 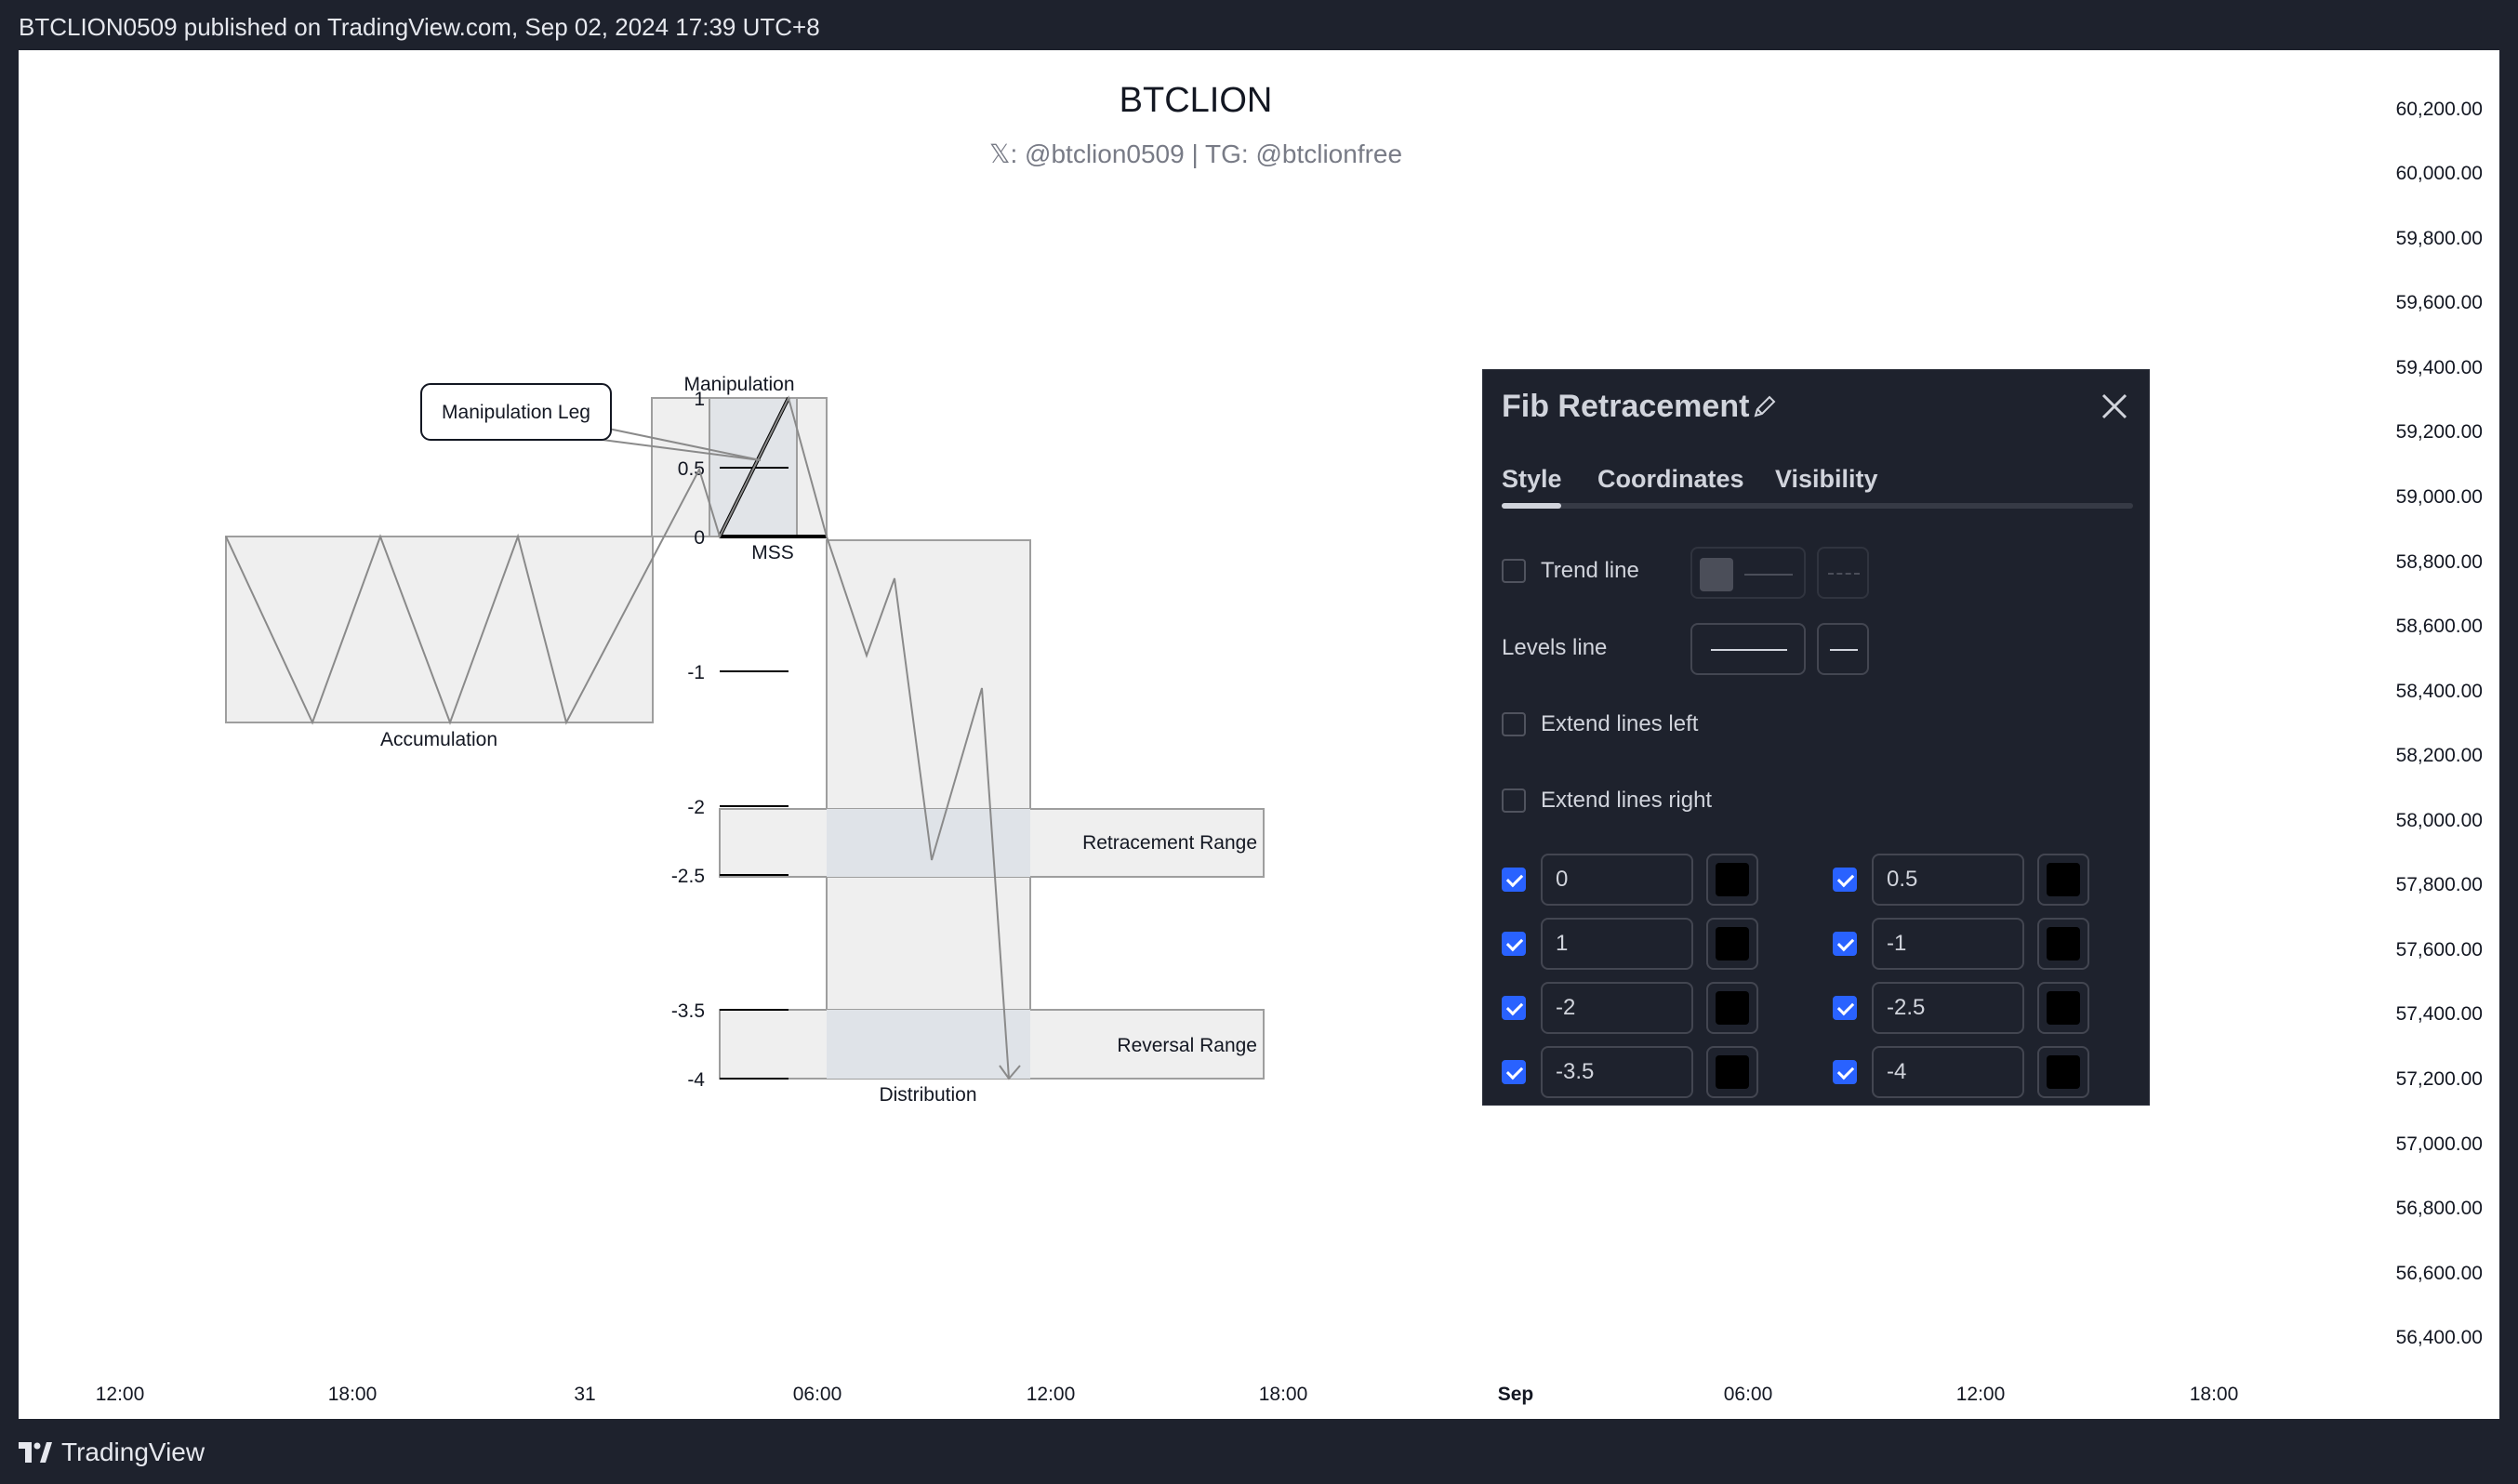 What do you see at coordinates (928, 1044) in the screenshot?
I see `reversal-overlap` at bounding box center [928, 1044].